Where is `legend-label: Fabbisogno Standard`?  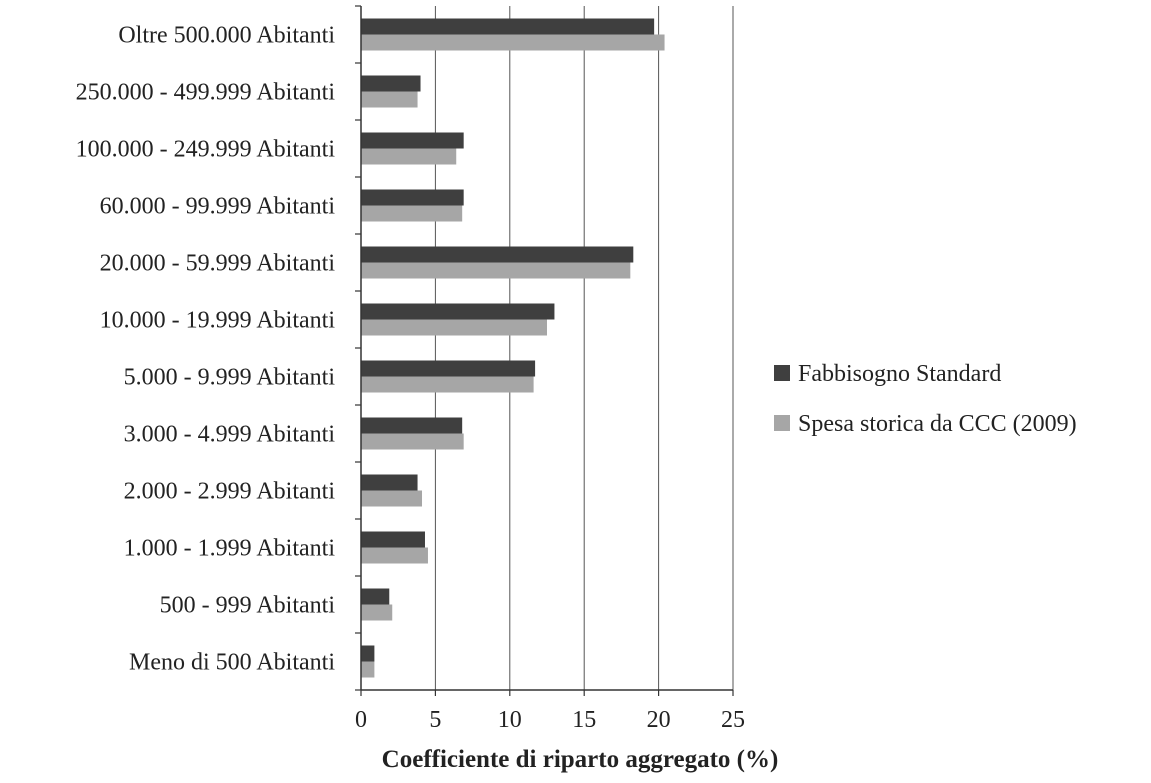
legend-label: Fabbisogno Standard is located at coordinates (899, 374).